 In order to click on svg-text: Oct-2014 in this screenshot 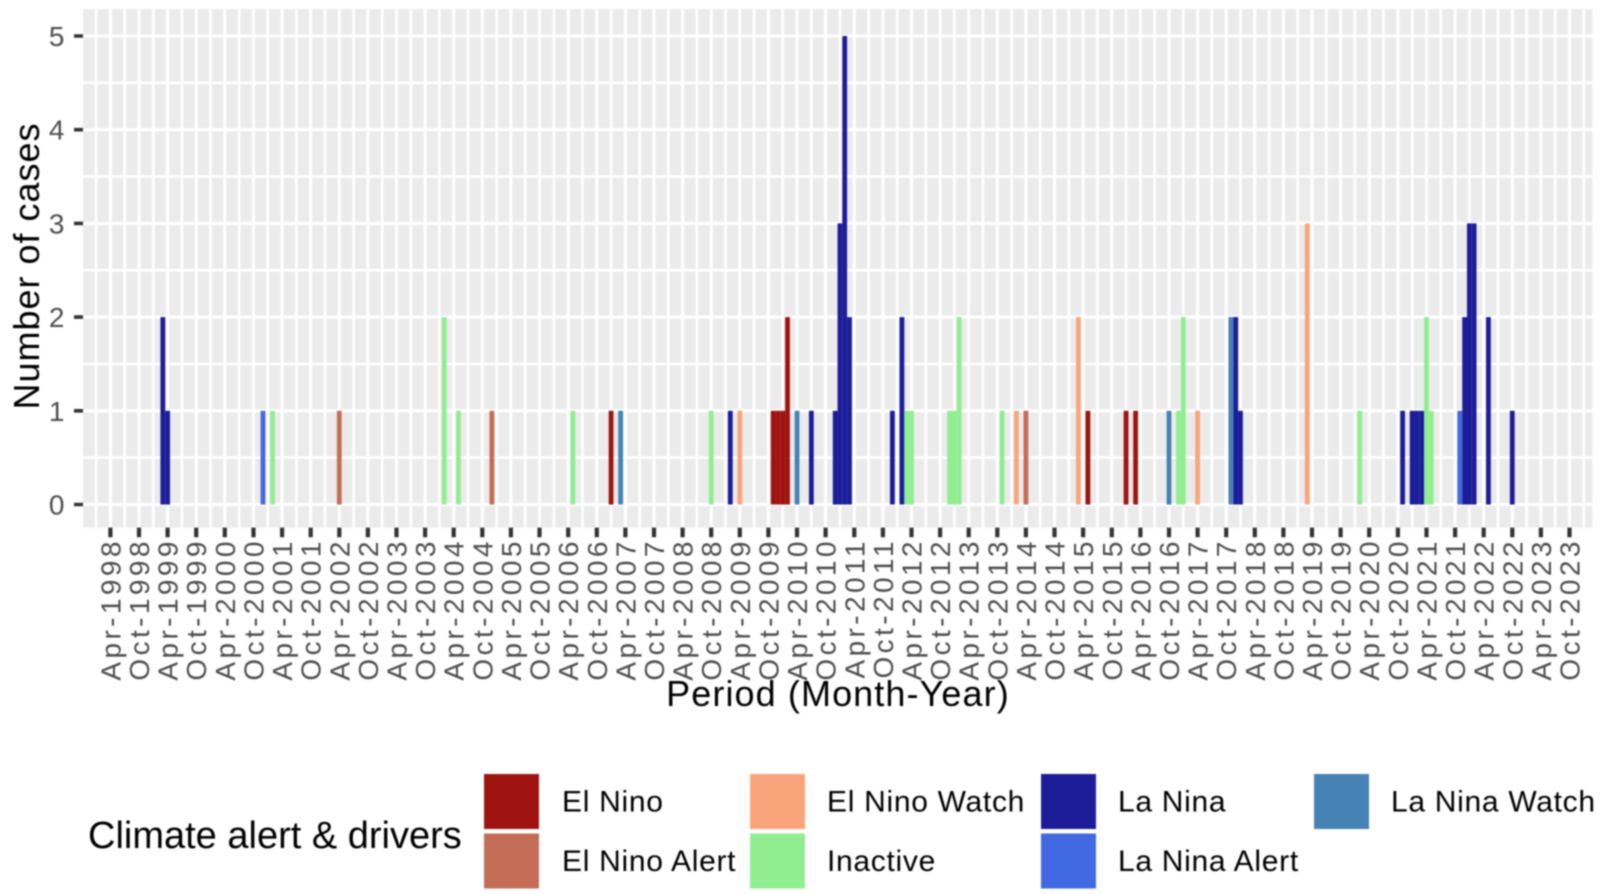, I will do `click(1055, 609)`.